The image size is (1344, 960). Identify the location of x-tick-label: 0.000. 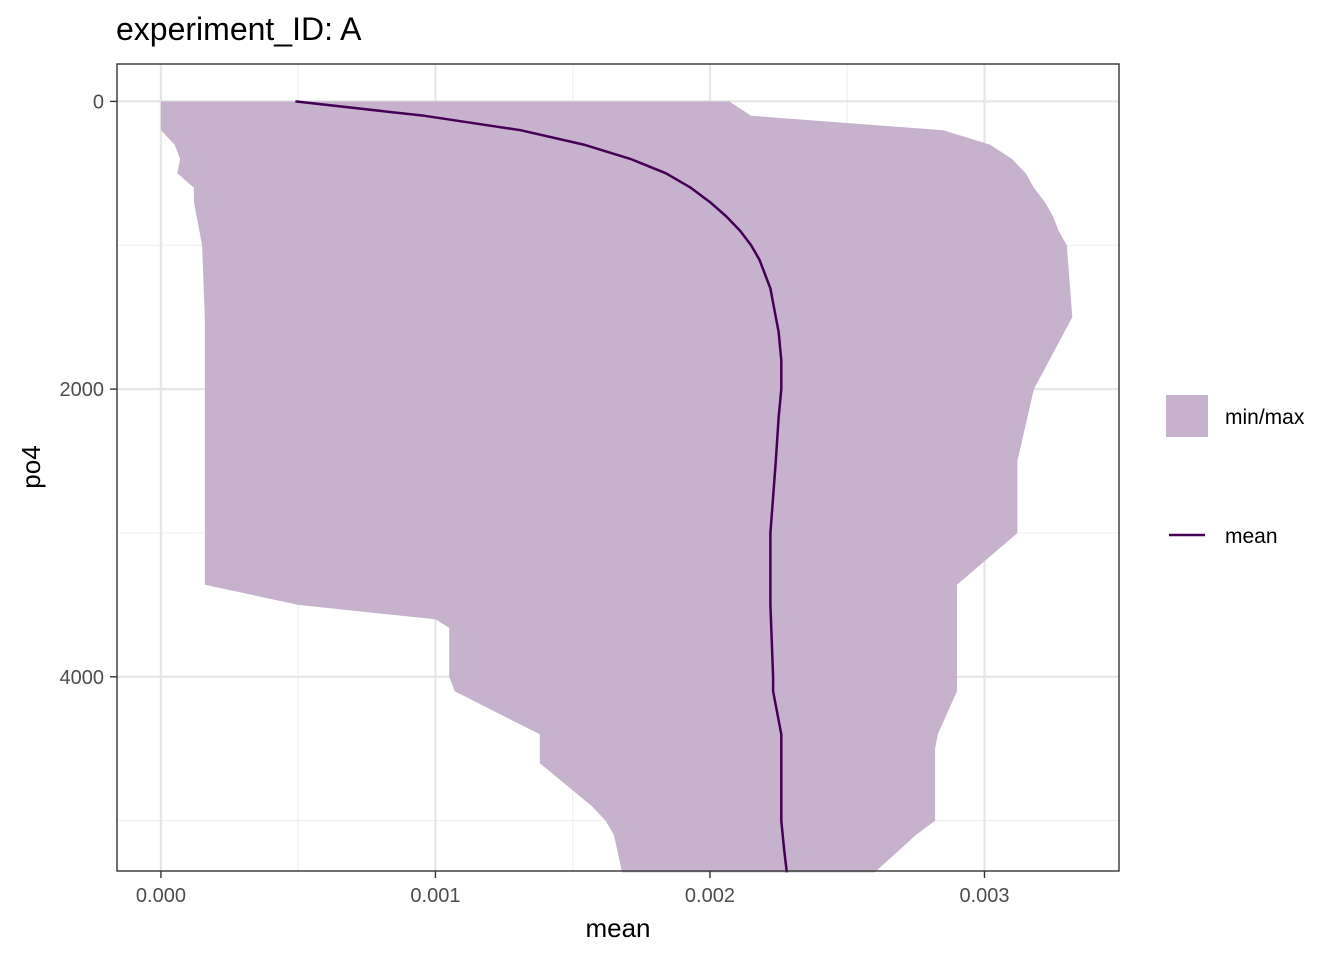
(161, 896).